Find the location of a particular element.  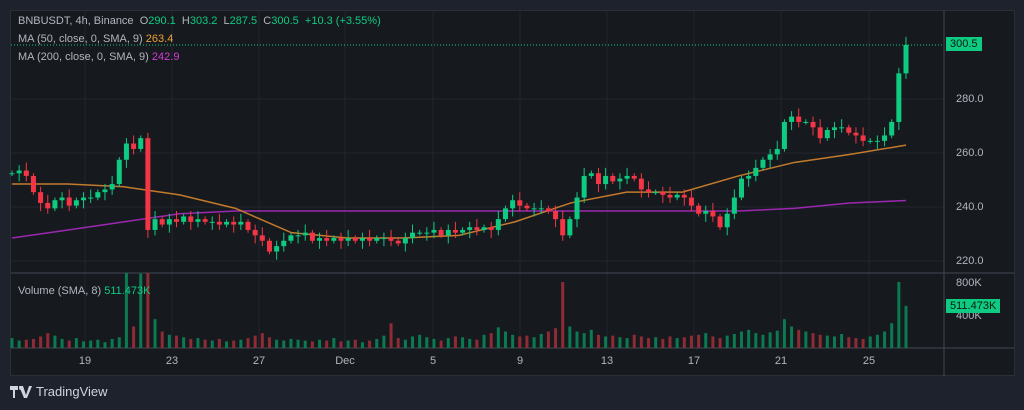

time-tick: 25 is located at coordinates (869, 361).